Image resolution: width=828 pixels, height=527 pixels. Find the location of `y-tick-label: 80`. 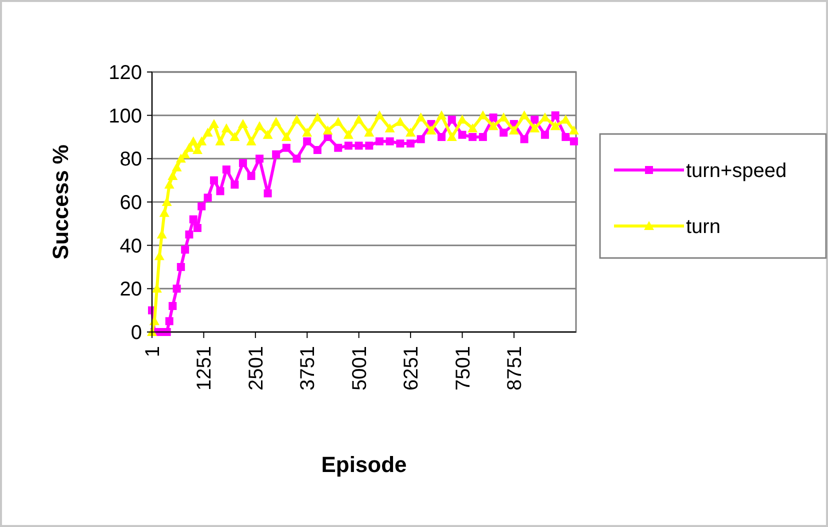

y-tick-label: 80 is located at coordinates (131, 159).